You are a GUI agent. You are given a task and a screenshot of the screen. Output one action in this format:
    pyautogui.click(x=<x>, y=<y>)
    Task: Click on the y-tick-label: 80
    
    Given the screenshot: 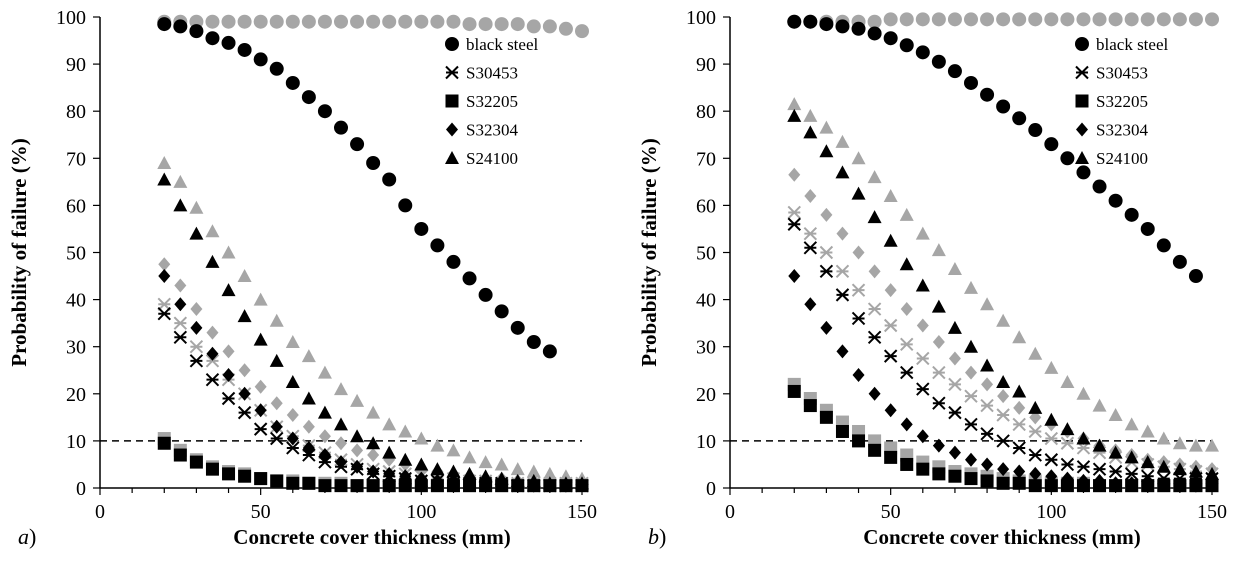 What is the action you would take?
    pyautogui.click(x=706, y=112)
    